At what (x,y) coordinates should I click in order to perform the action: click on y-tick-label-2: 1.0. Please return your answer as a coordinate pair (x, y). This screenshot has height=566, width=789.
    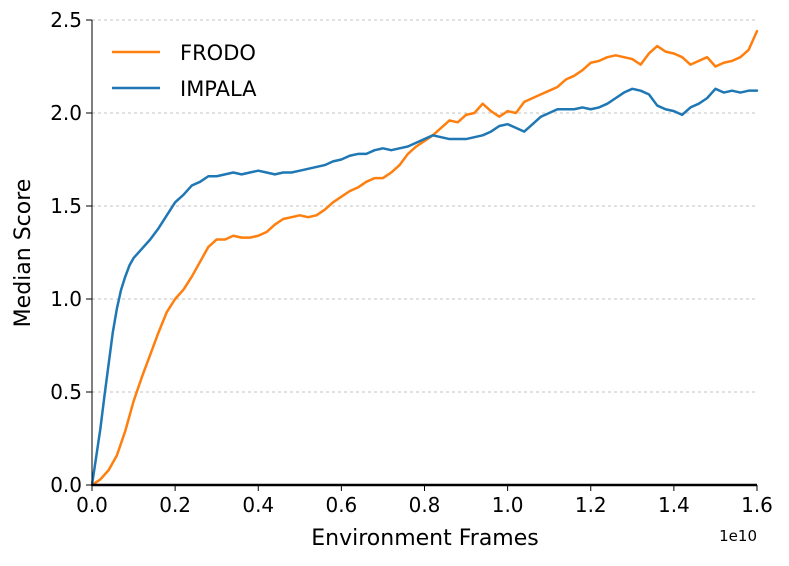
    Looking at the image, I should click on (66, 299).